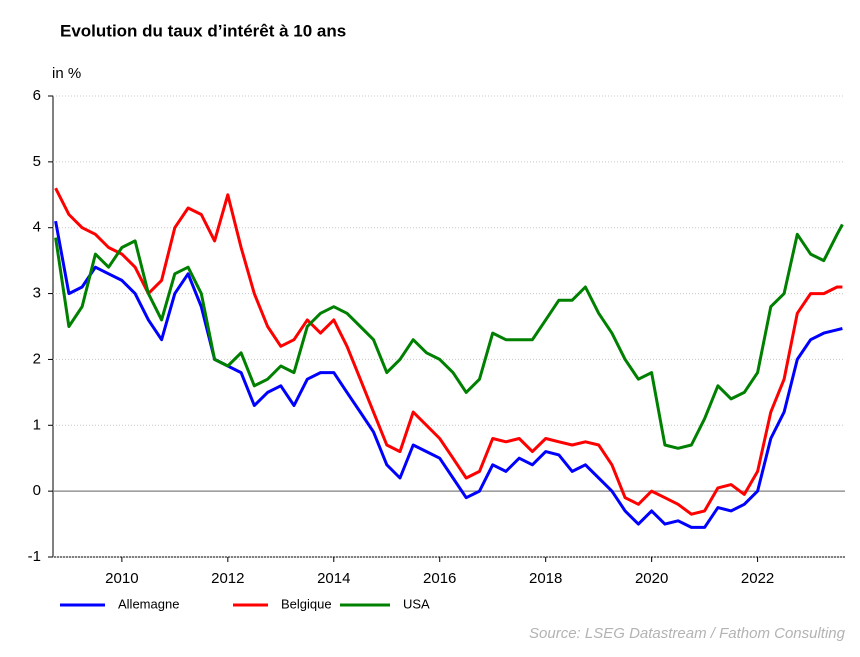 The width and height of the screenshot is (860, 657). I want to click on y-tick-label: 1, so click(37, 424).